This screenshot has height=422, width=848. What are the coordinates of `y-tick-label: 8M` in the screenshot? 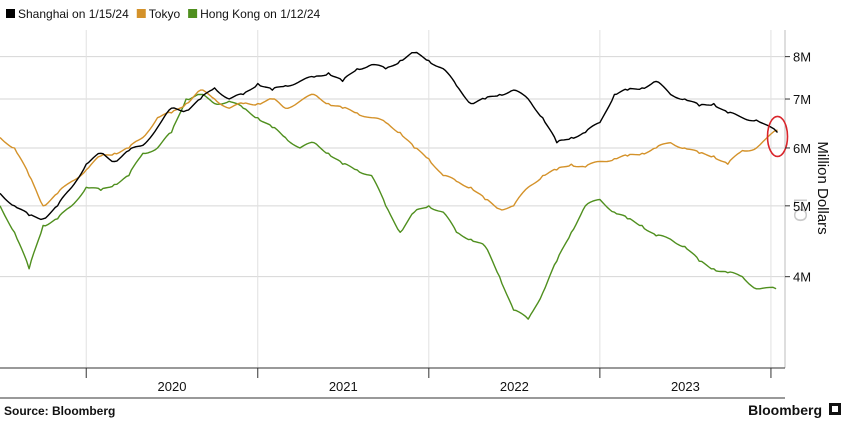 It's located at (802, 57).